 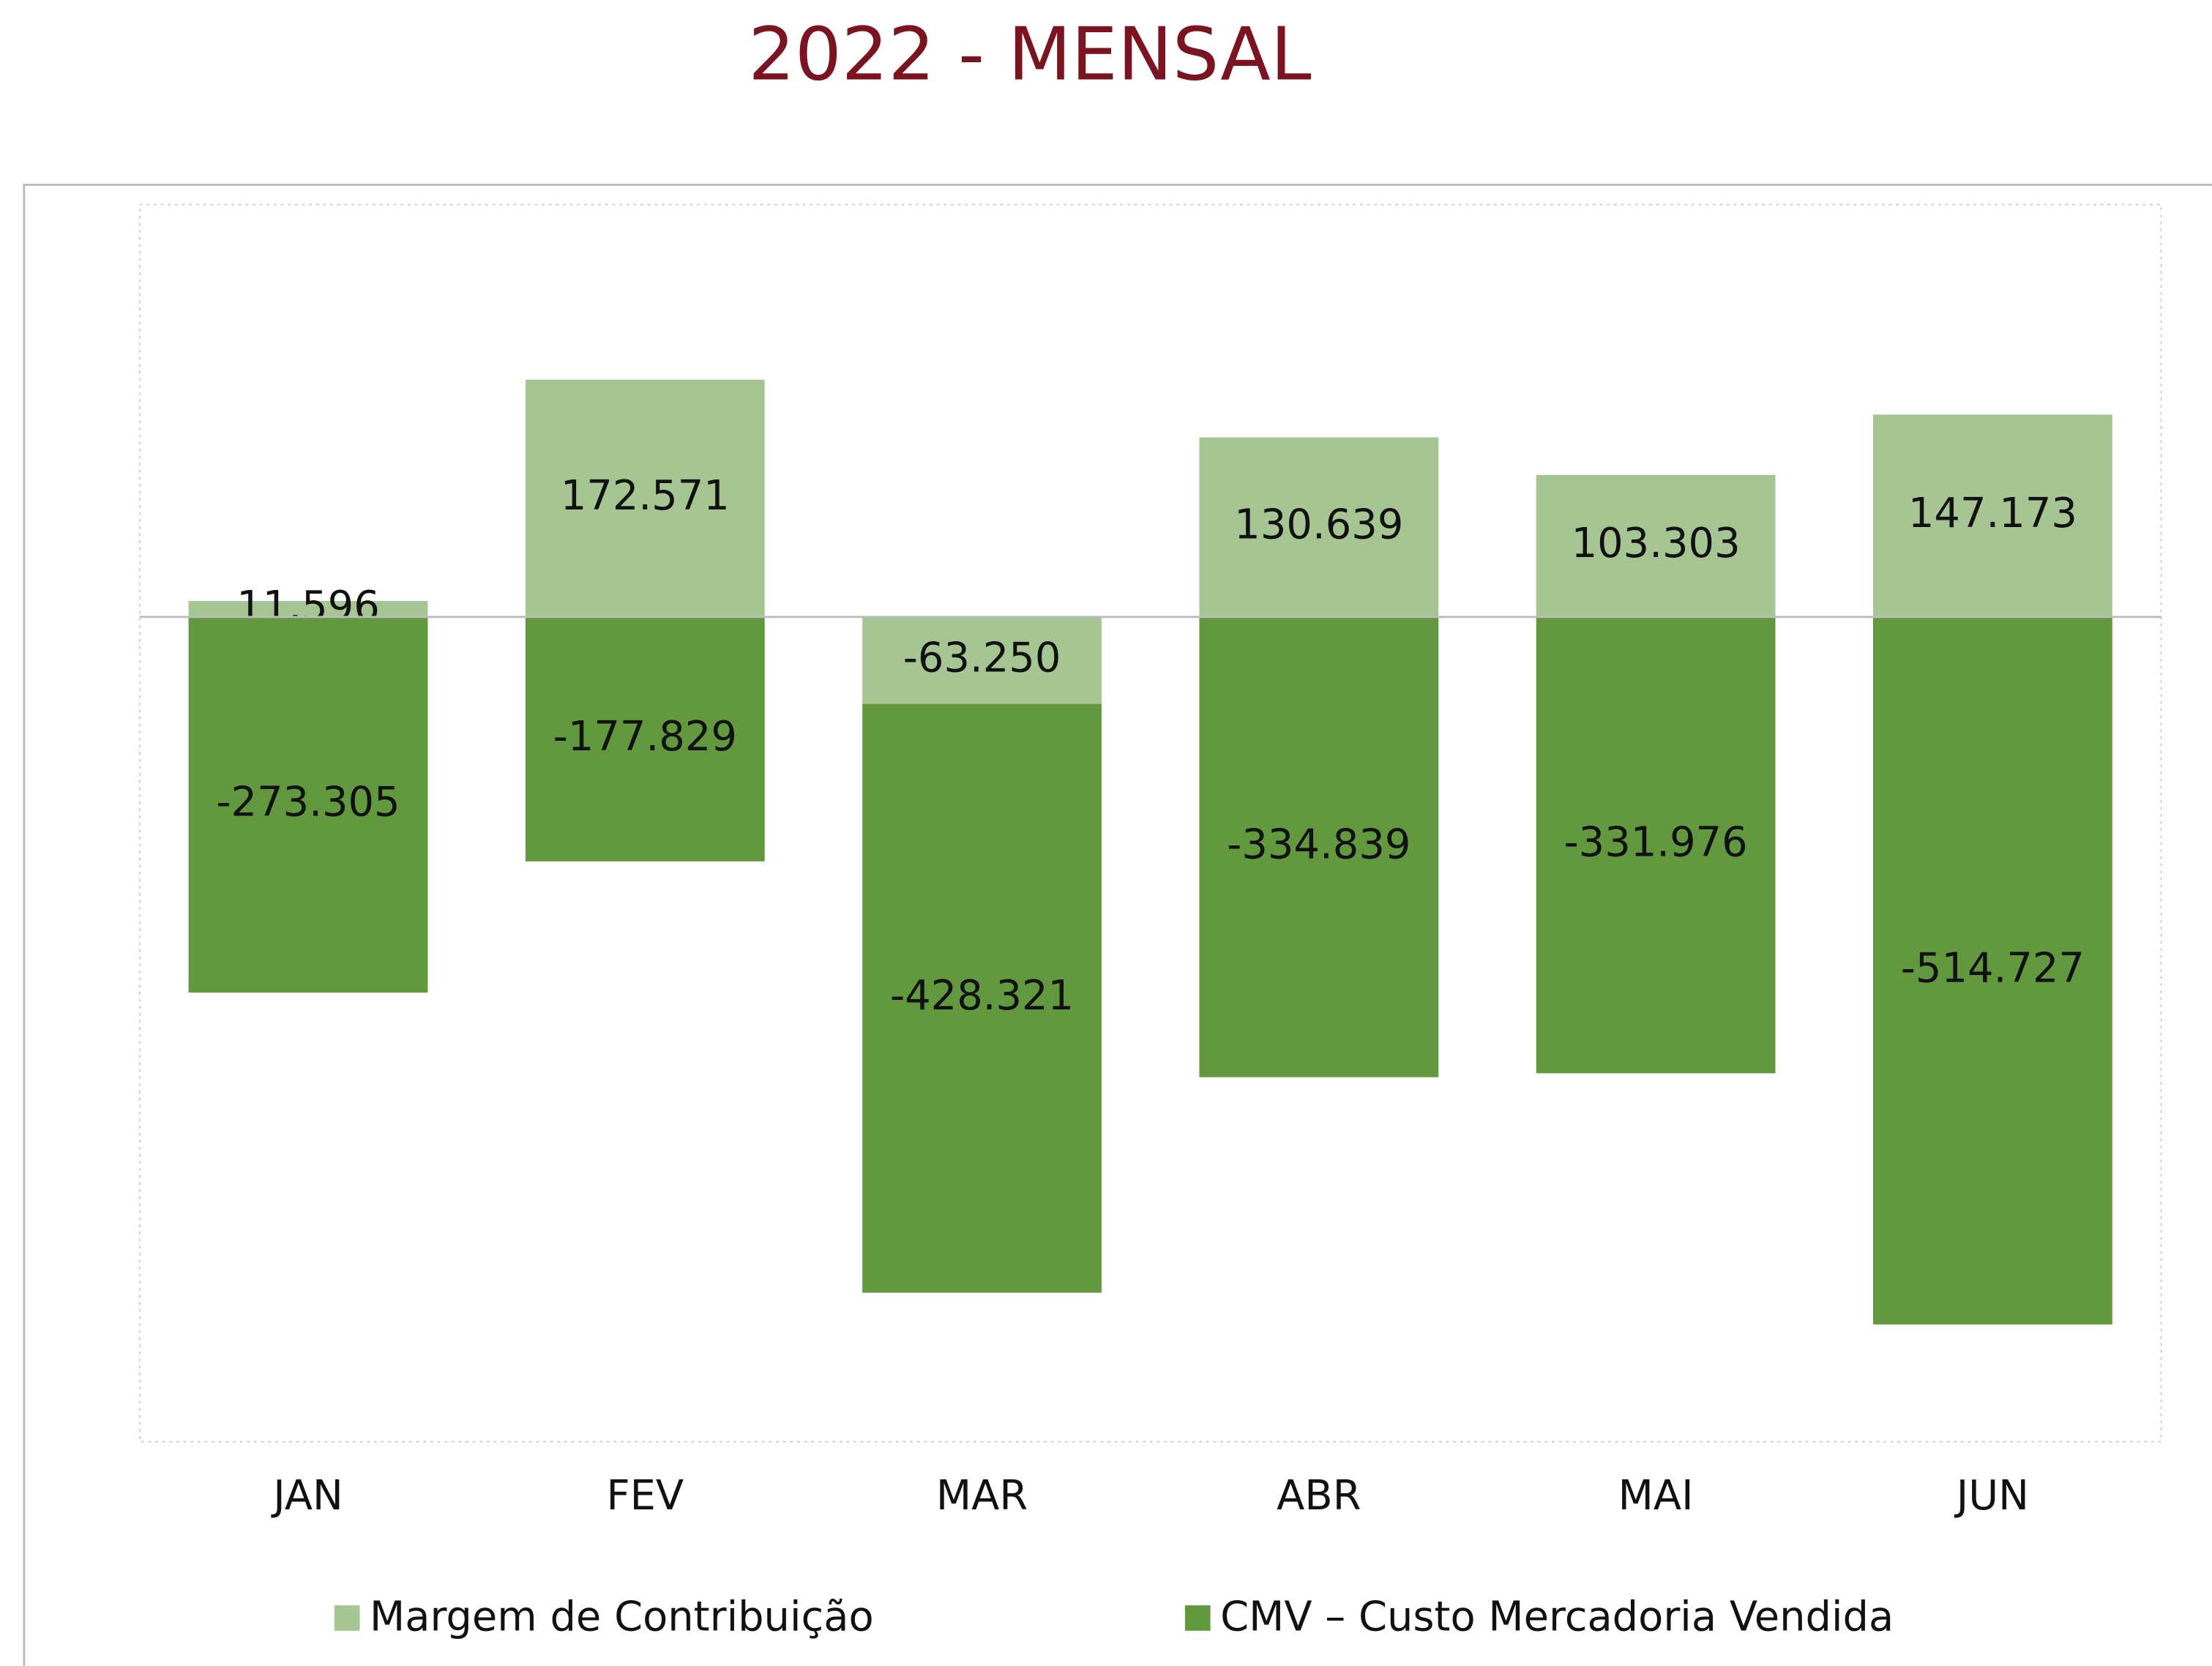 What do you see at coordinates (1991, 1496) in the screenshot?
I see `x-tick-label: JUN` at bounding box center [1991, 1496].